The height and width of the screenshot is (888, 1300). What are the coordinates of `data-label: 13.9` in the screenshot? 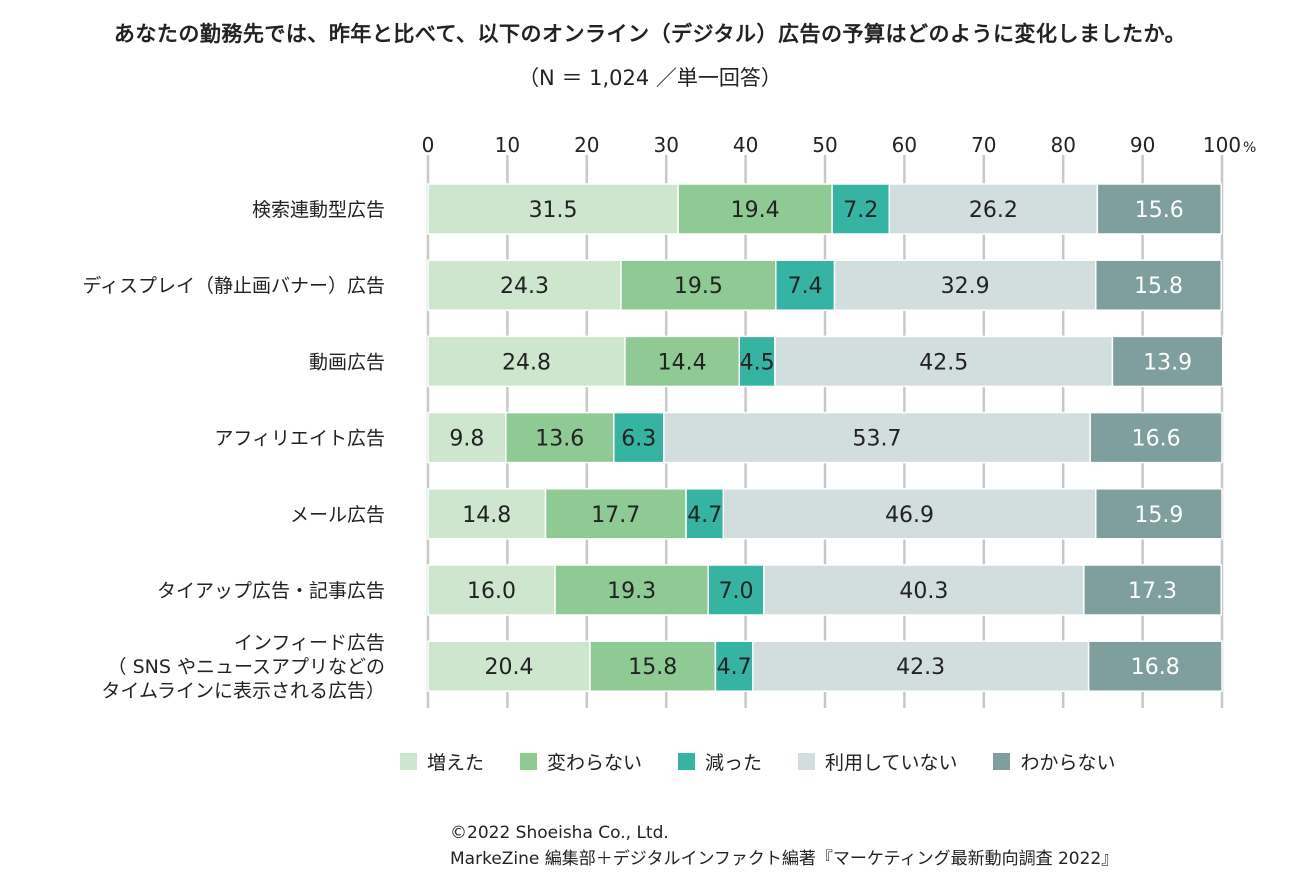 It's located at (1167, 362).